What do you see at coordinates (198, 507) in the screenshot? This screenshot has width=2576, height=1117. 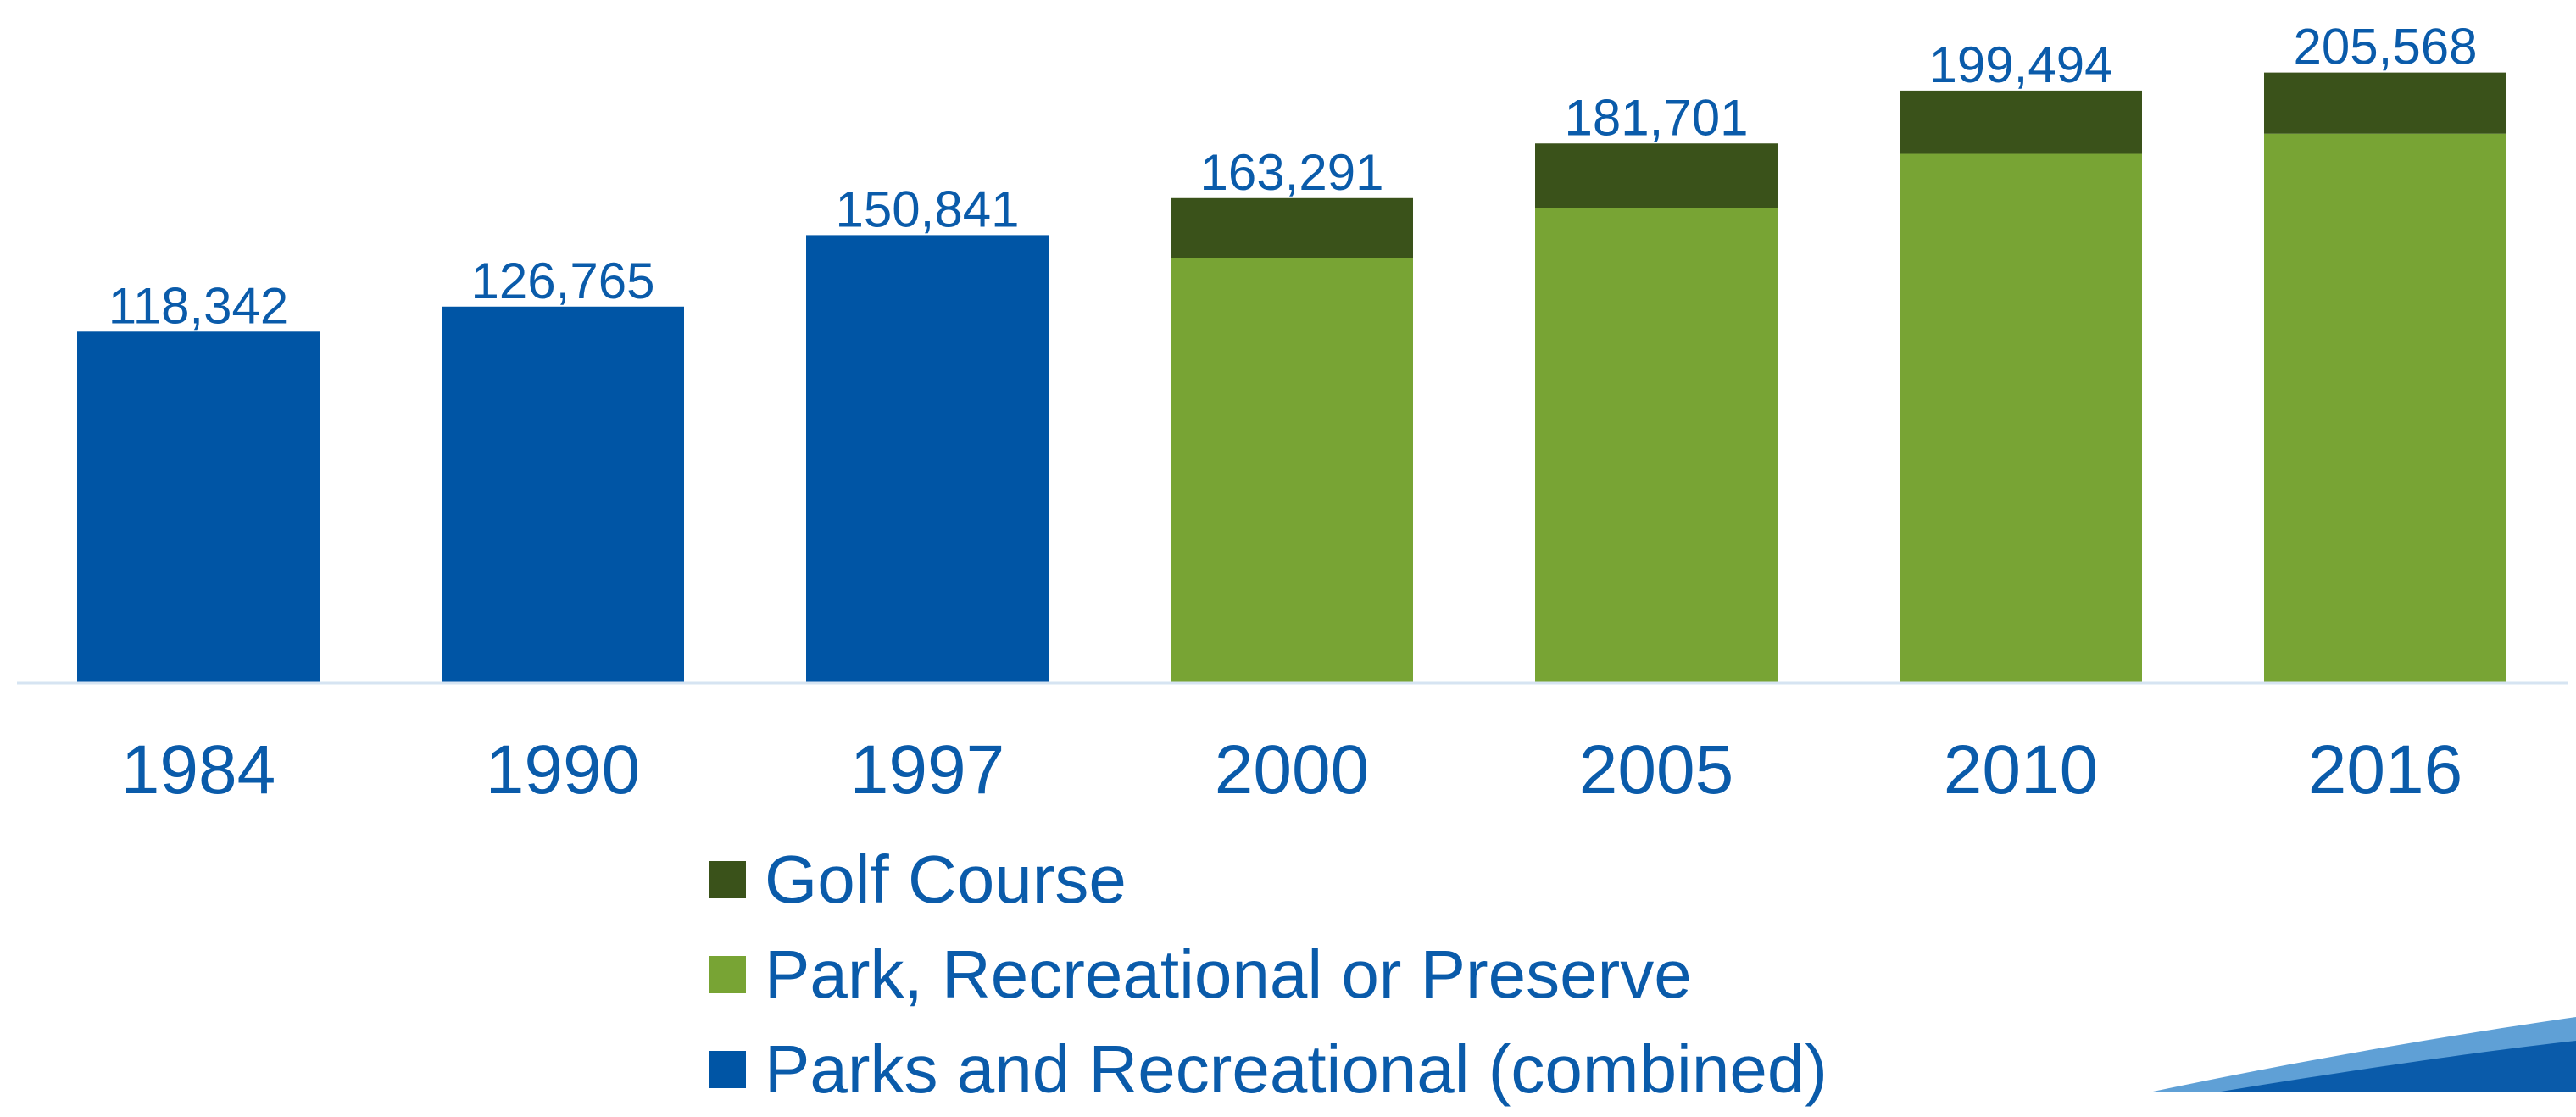 I see `bar-segment-1984-combined` at bounding box center [198, 507].